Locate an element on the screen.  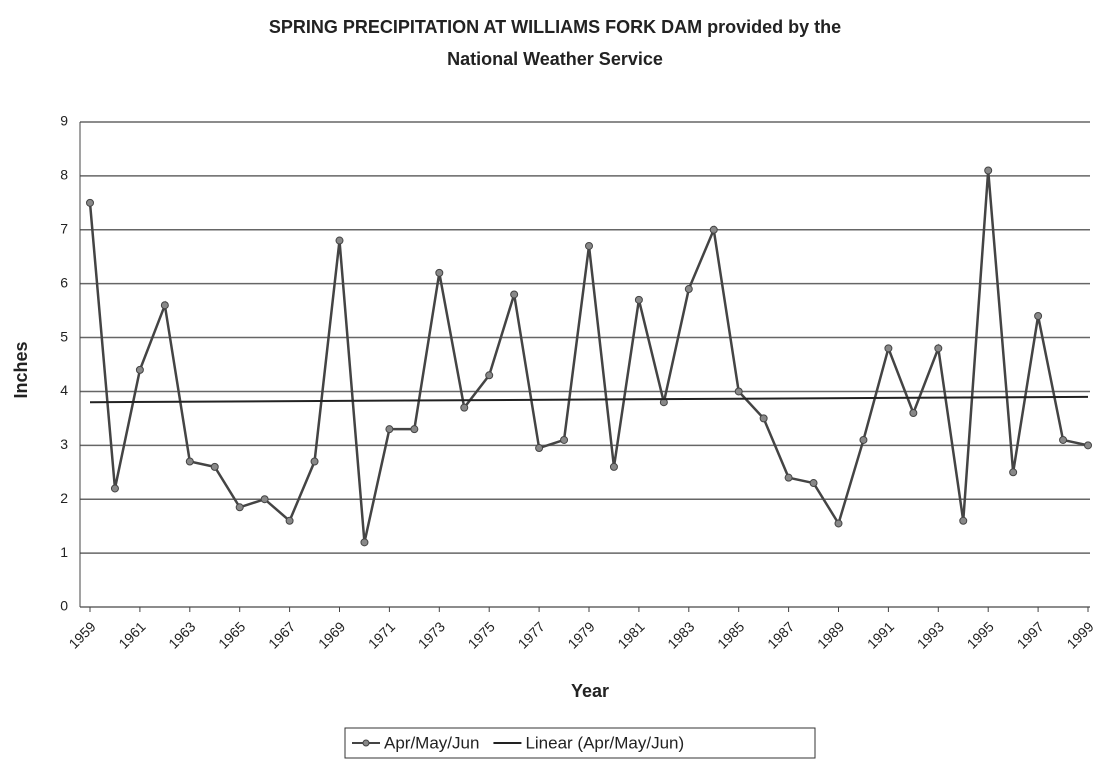
x-tick-label: 1973 is located at coordinates (431, 634).